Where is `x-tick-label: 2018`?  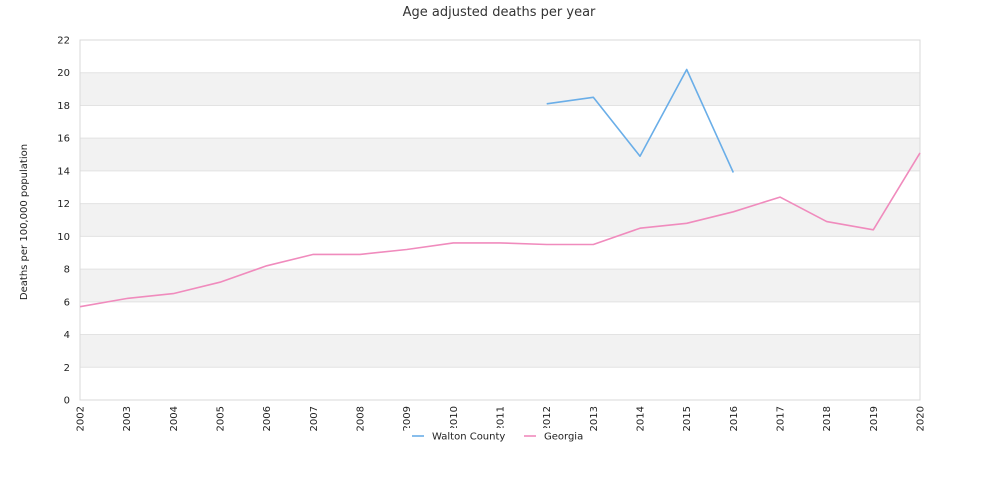 x-tick-label: 2018 is located at coordinates (827, 418).